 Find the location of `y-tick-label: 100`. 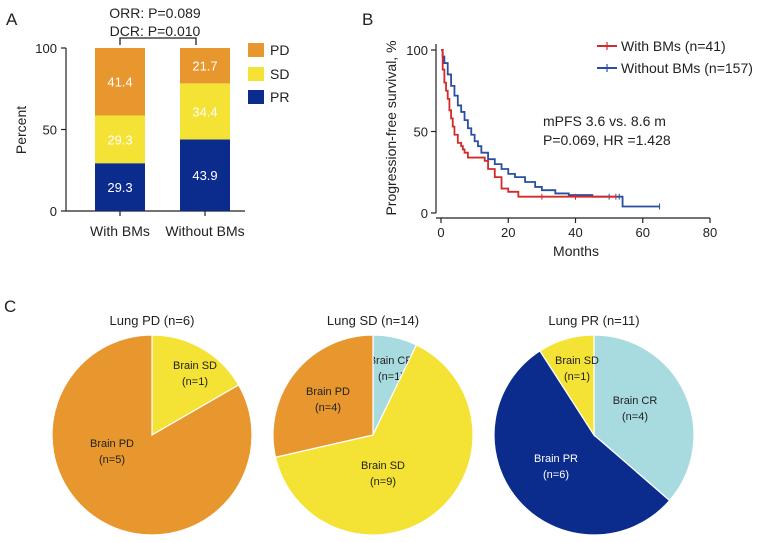

y-tick-label: 100 is located at coordinates (46, 48).